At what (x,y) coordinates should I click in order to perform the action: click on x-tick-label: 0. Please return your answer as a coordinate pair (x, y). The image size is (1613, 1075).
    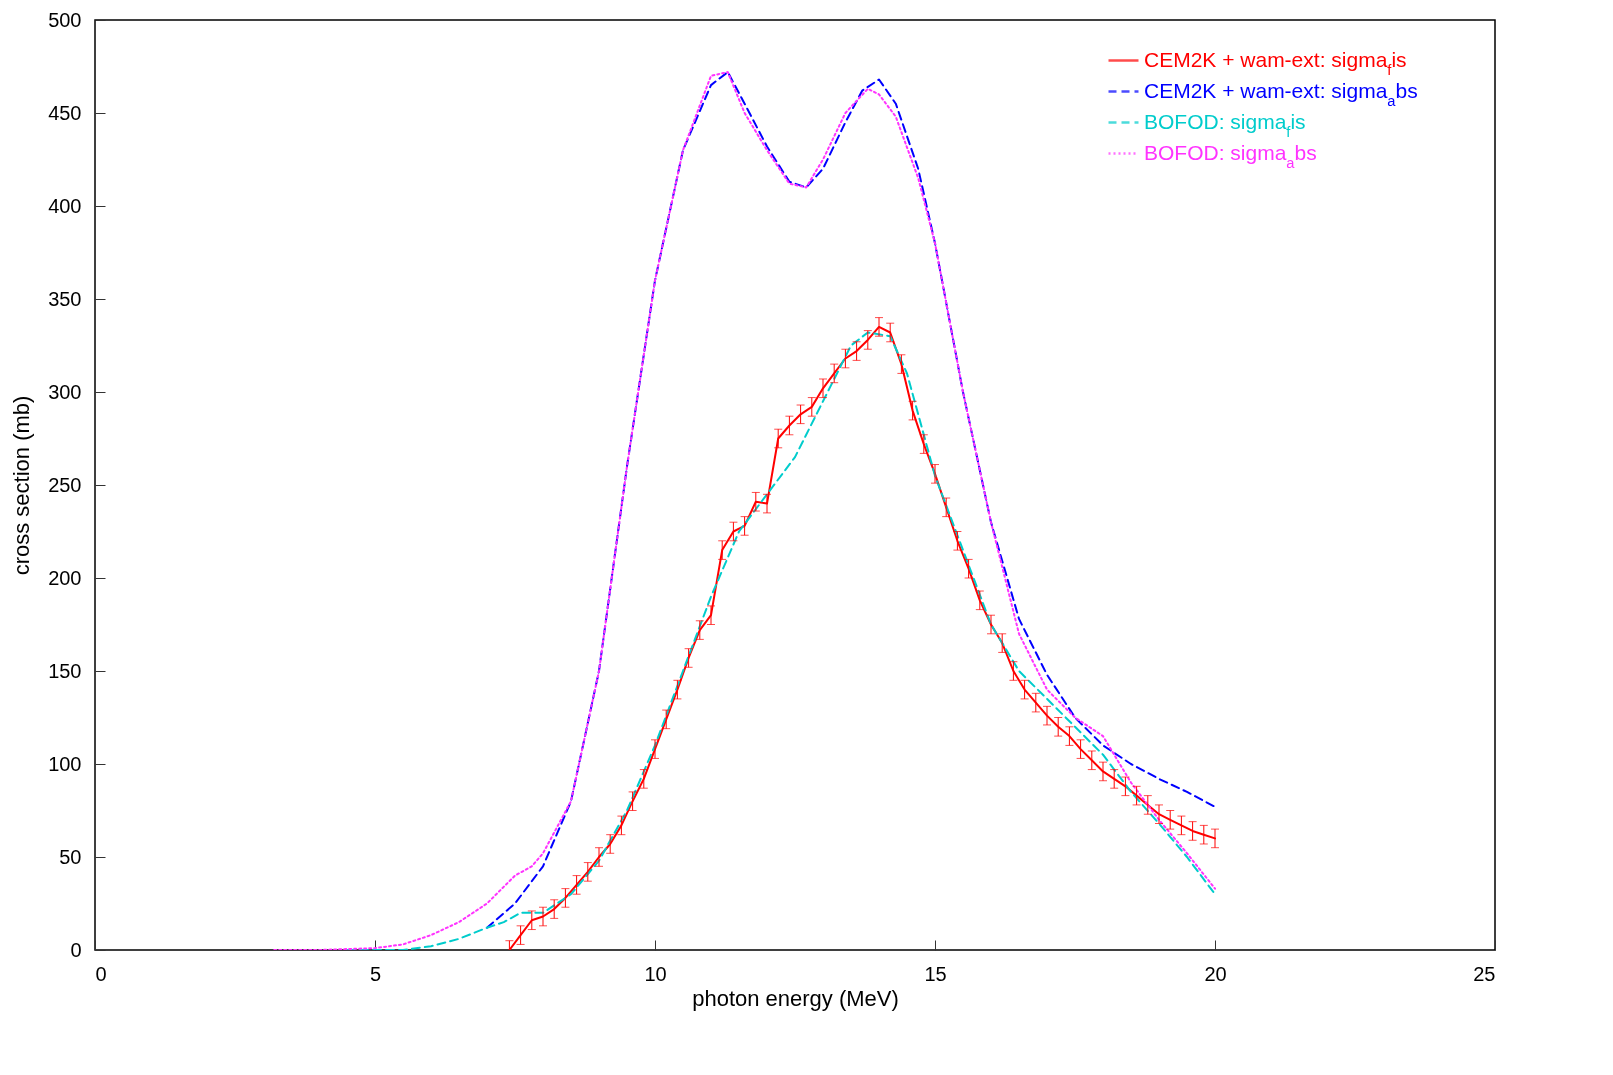
    Looking at the image, I should click on (101, 973).